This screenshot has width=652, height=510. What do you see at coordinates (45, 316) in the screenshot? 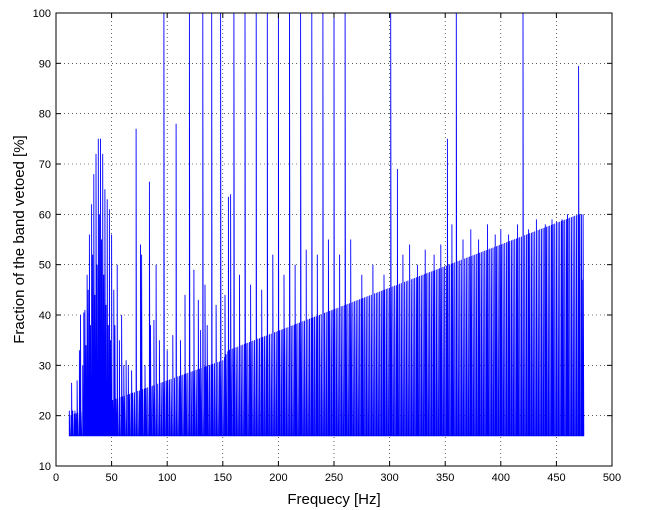
I see `y-tick-label: 40` at bounding box center [45, 316].